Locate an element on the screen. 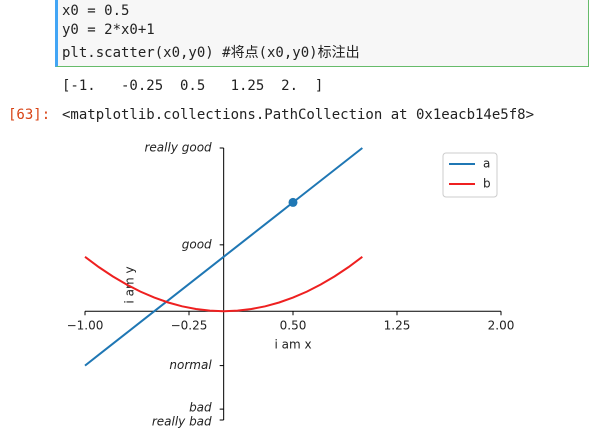  scatter-point is located at coordinates (293, 202).